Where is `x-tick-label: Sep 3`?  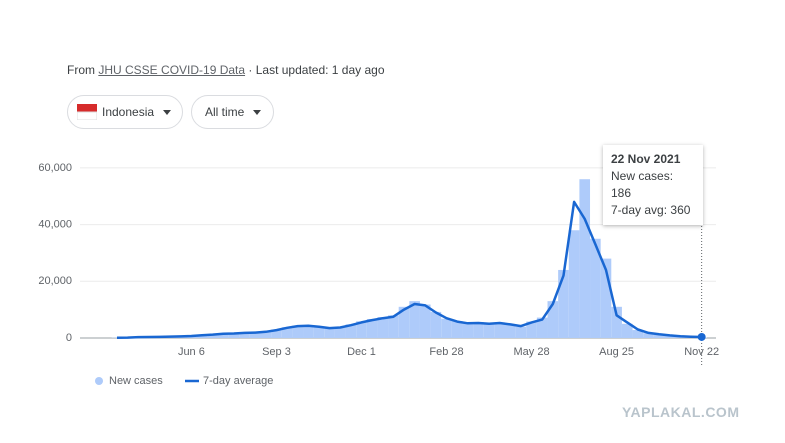 x-tick-label: Sep 3 is located at coordinates (276, 352).